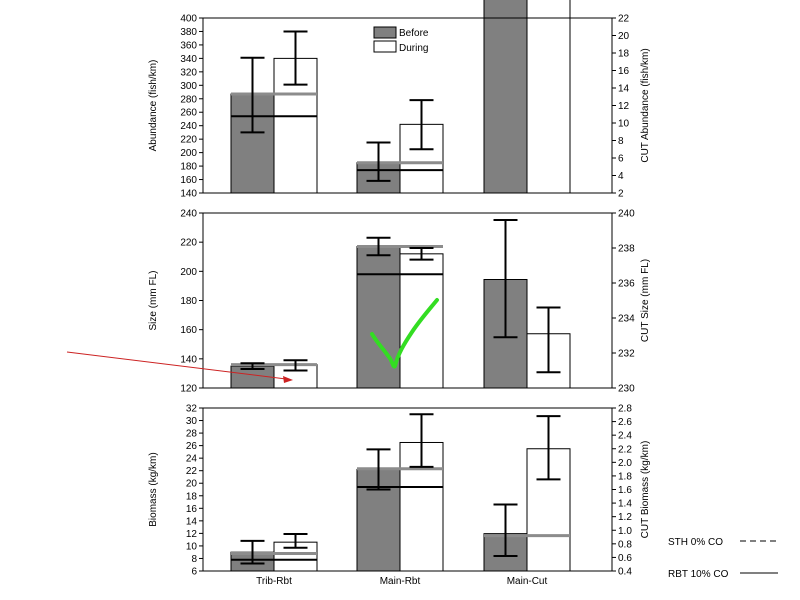 This screenshot has width=800, height=600. Describe the element at coordinates (621, 159) in the screenshot. I see `right-tick-label: 6` at that location.